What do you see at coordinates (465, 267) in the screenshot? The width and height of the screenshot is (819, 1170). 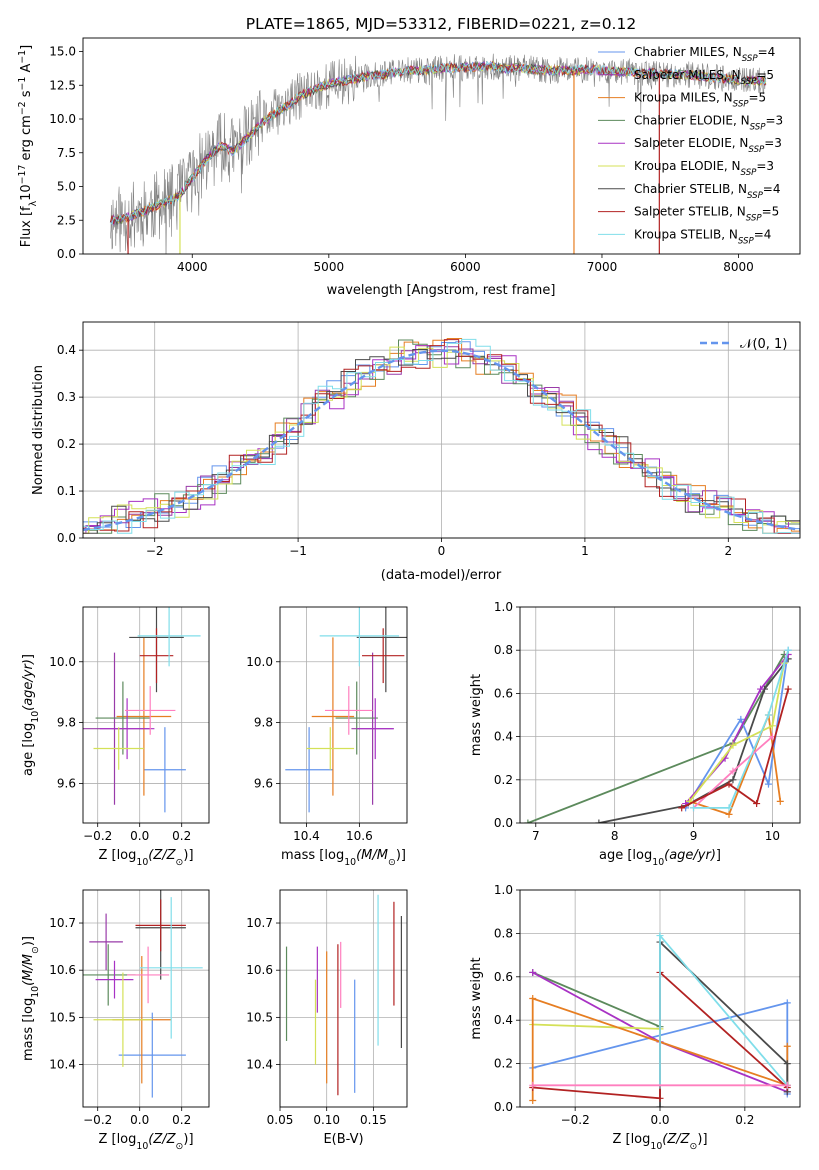 I see `x-tick-label: 6000` at bounding box center [465, 267].